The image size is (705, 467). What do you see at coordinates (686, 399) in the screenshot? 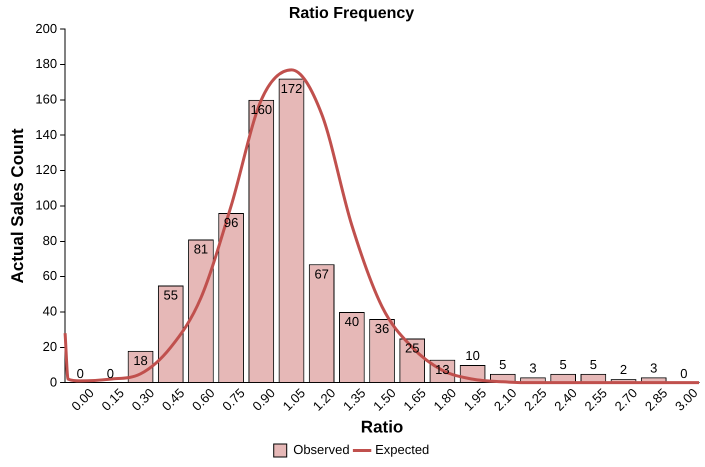
I see `x-tick-label: 3.00` at bounding box center [686, 399].